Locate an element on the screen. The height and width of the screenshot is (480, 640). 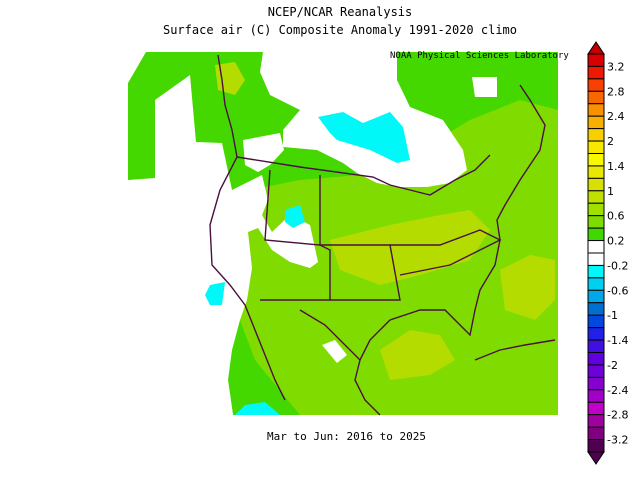
colorbar-label: 1.4 is located at coordinates (616, 166).